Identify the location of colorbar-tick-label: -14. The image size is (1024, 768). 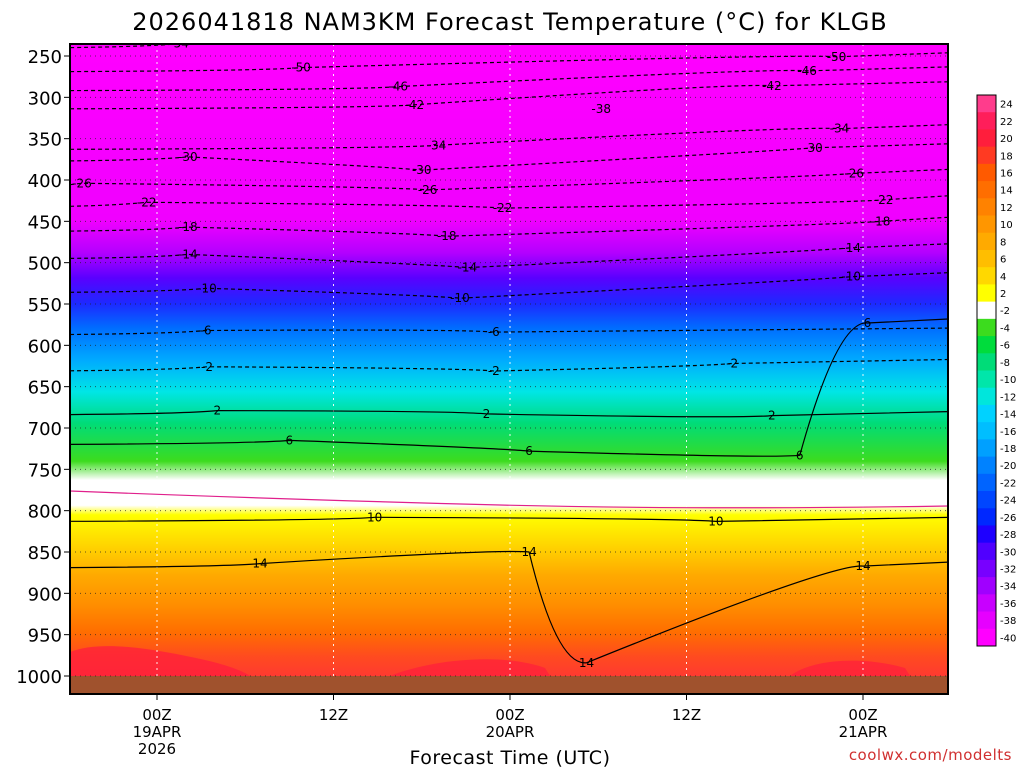
(1008, 415).